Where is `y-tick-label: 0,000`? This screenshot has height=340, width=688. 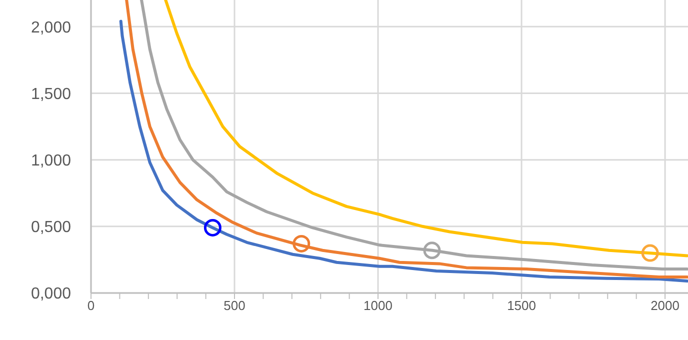
y-tick-label: 0,000 is located at coordinates (51, 294).